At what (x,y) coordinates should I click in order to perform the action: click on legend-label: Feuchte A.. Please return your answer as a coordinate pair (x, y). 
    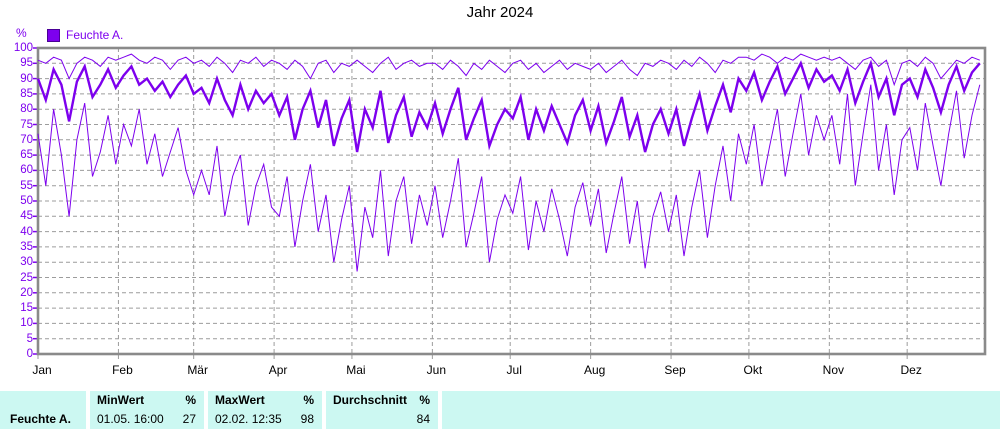
    Looking at the image, I should click on (95, 35).